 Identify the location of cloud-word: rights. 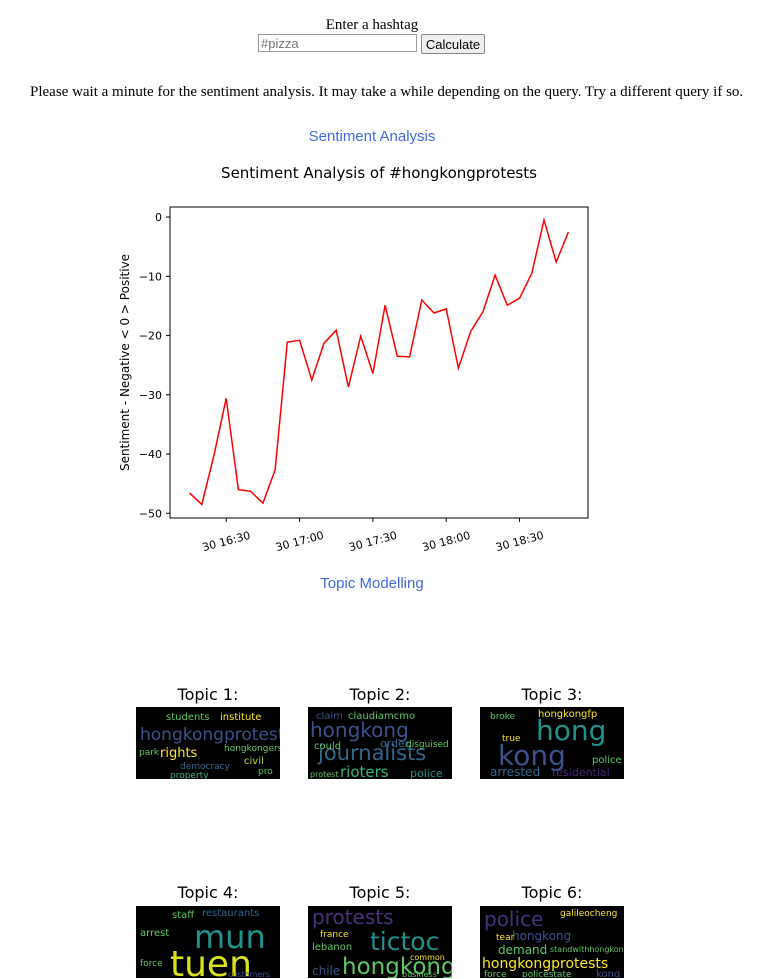
(179, 753).